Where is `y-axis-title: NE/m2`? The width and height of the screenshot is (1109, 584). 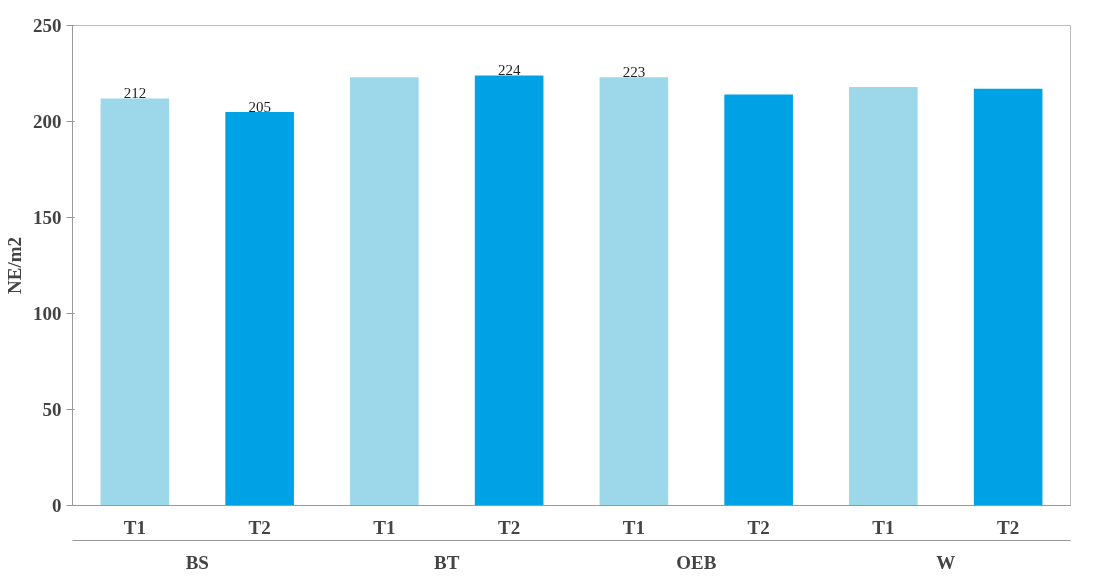
y-axis-title: NE/m2 is located at coordinates (14, 265).